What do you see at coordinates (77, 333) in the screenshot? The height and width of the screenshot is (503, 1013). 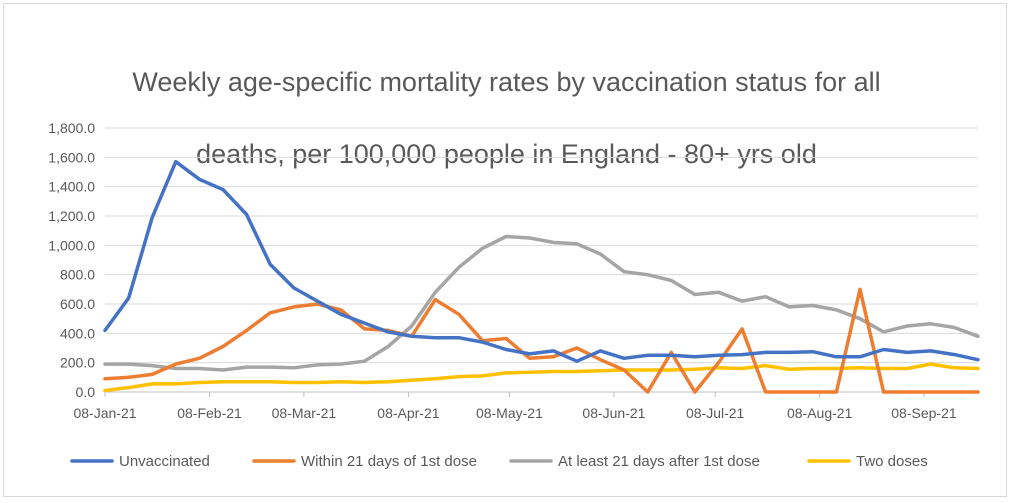 I see `y-tick-label: 400.0` at bounding box center [77, 333].